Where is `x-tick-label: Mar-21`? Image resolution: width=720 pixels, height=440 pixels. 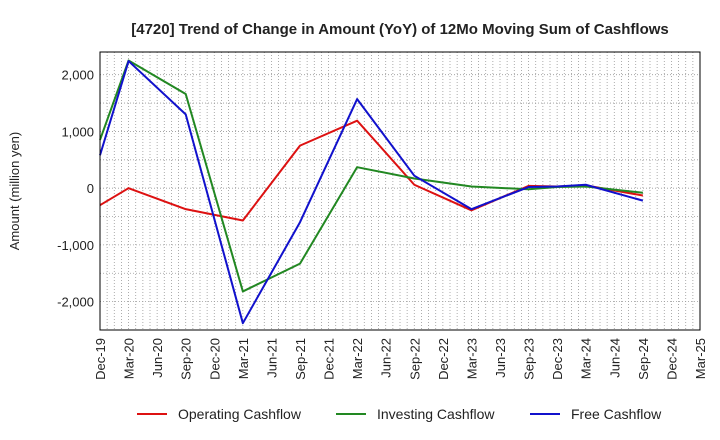
x-tick-label: Mar-21 is located at coordinates (243, 358).